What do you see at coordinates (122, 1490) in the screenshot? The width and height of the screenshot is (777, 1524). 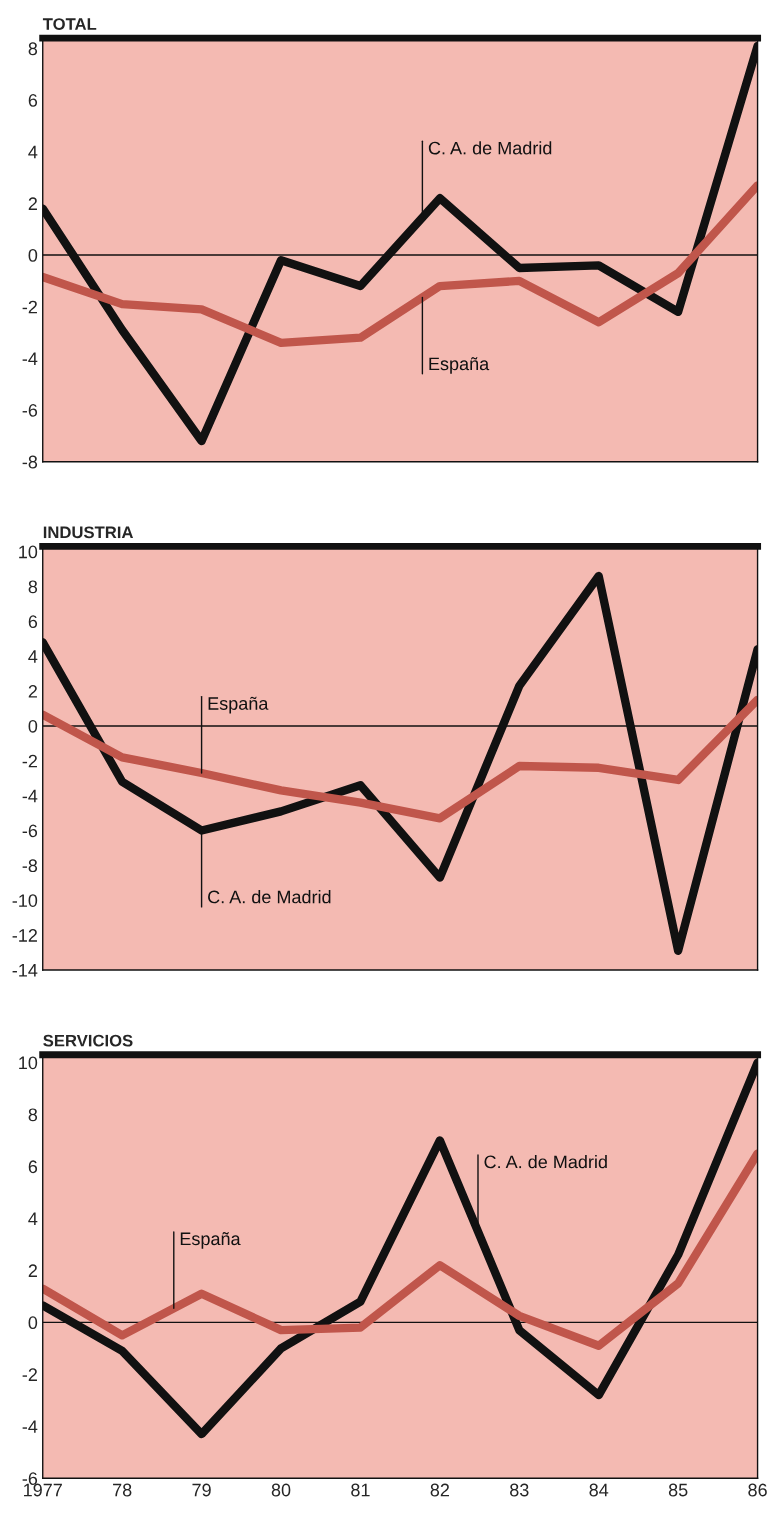 I see `x-tick-label: 78` at bounding box center [122, 1490].